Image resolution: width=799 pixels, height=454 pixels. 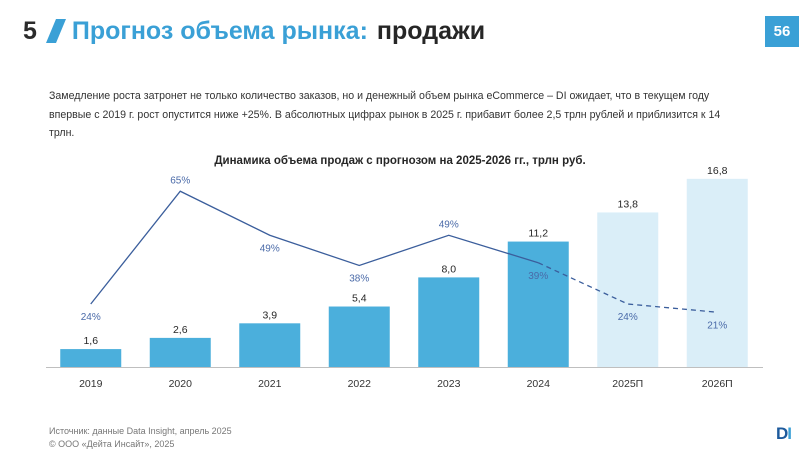 I want to click on growth-label-2019: 24%, so click(x=91, y=317).